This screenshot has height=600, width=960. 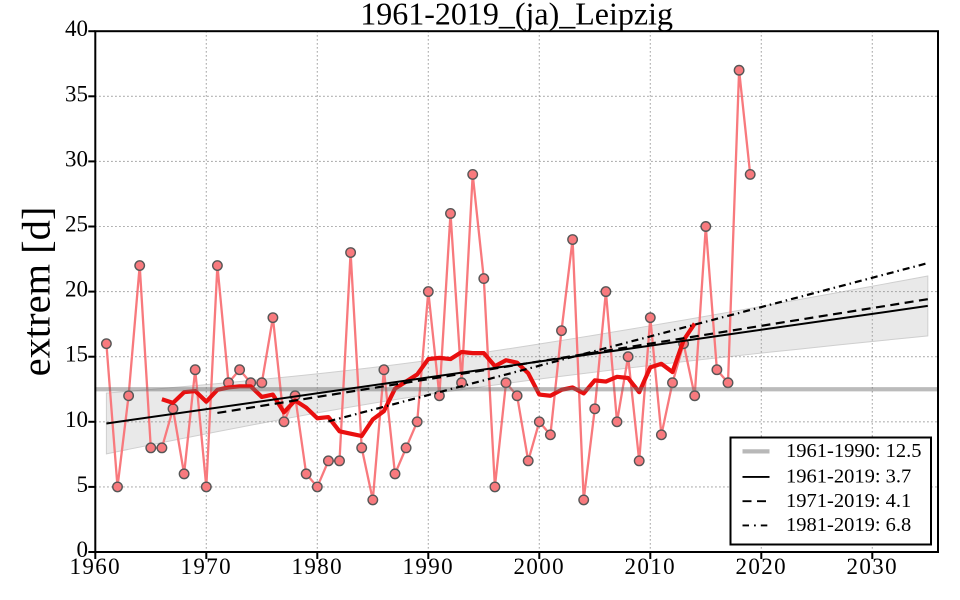 I want to click on svg-text: 1981-2019: 6.8, so click(x=848, y=525).